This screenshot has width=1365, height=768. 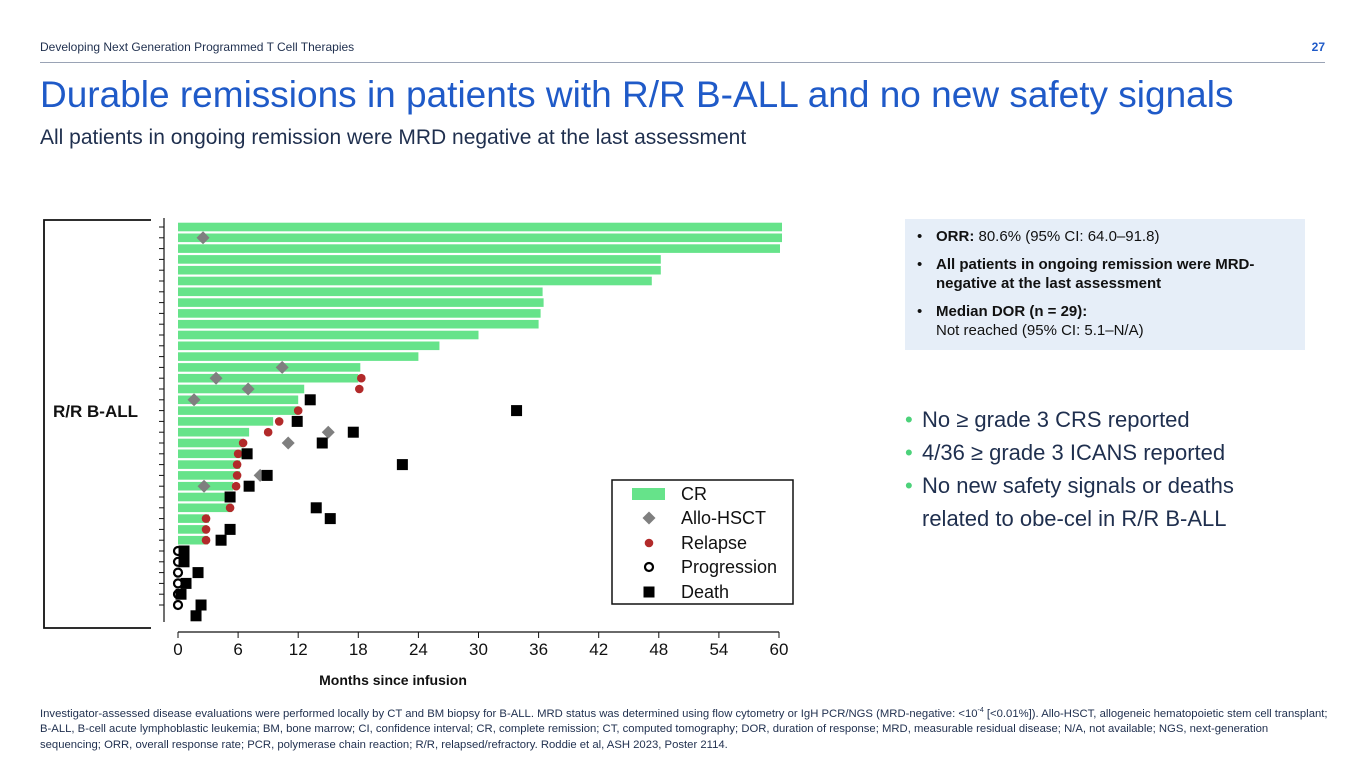 What do you see at coordinates (779, 649) in the screenshot?
I see `x-tick-label: 60` at bounding box center [779, 649].